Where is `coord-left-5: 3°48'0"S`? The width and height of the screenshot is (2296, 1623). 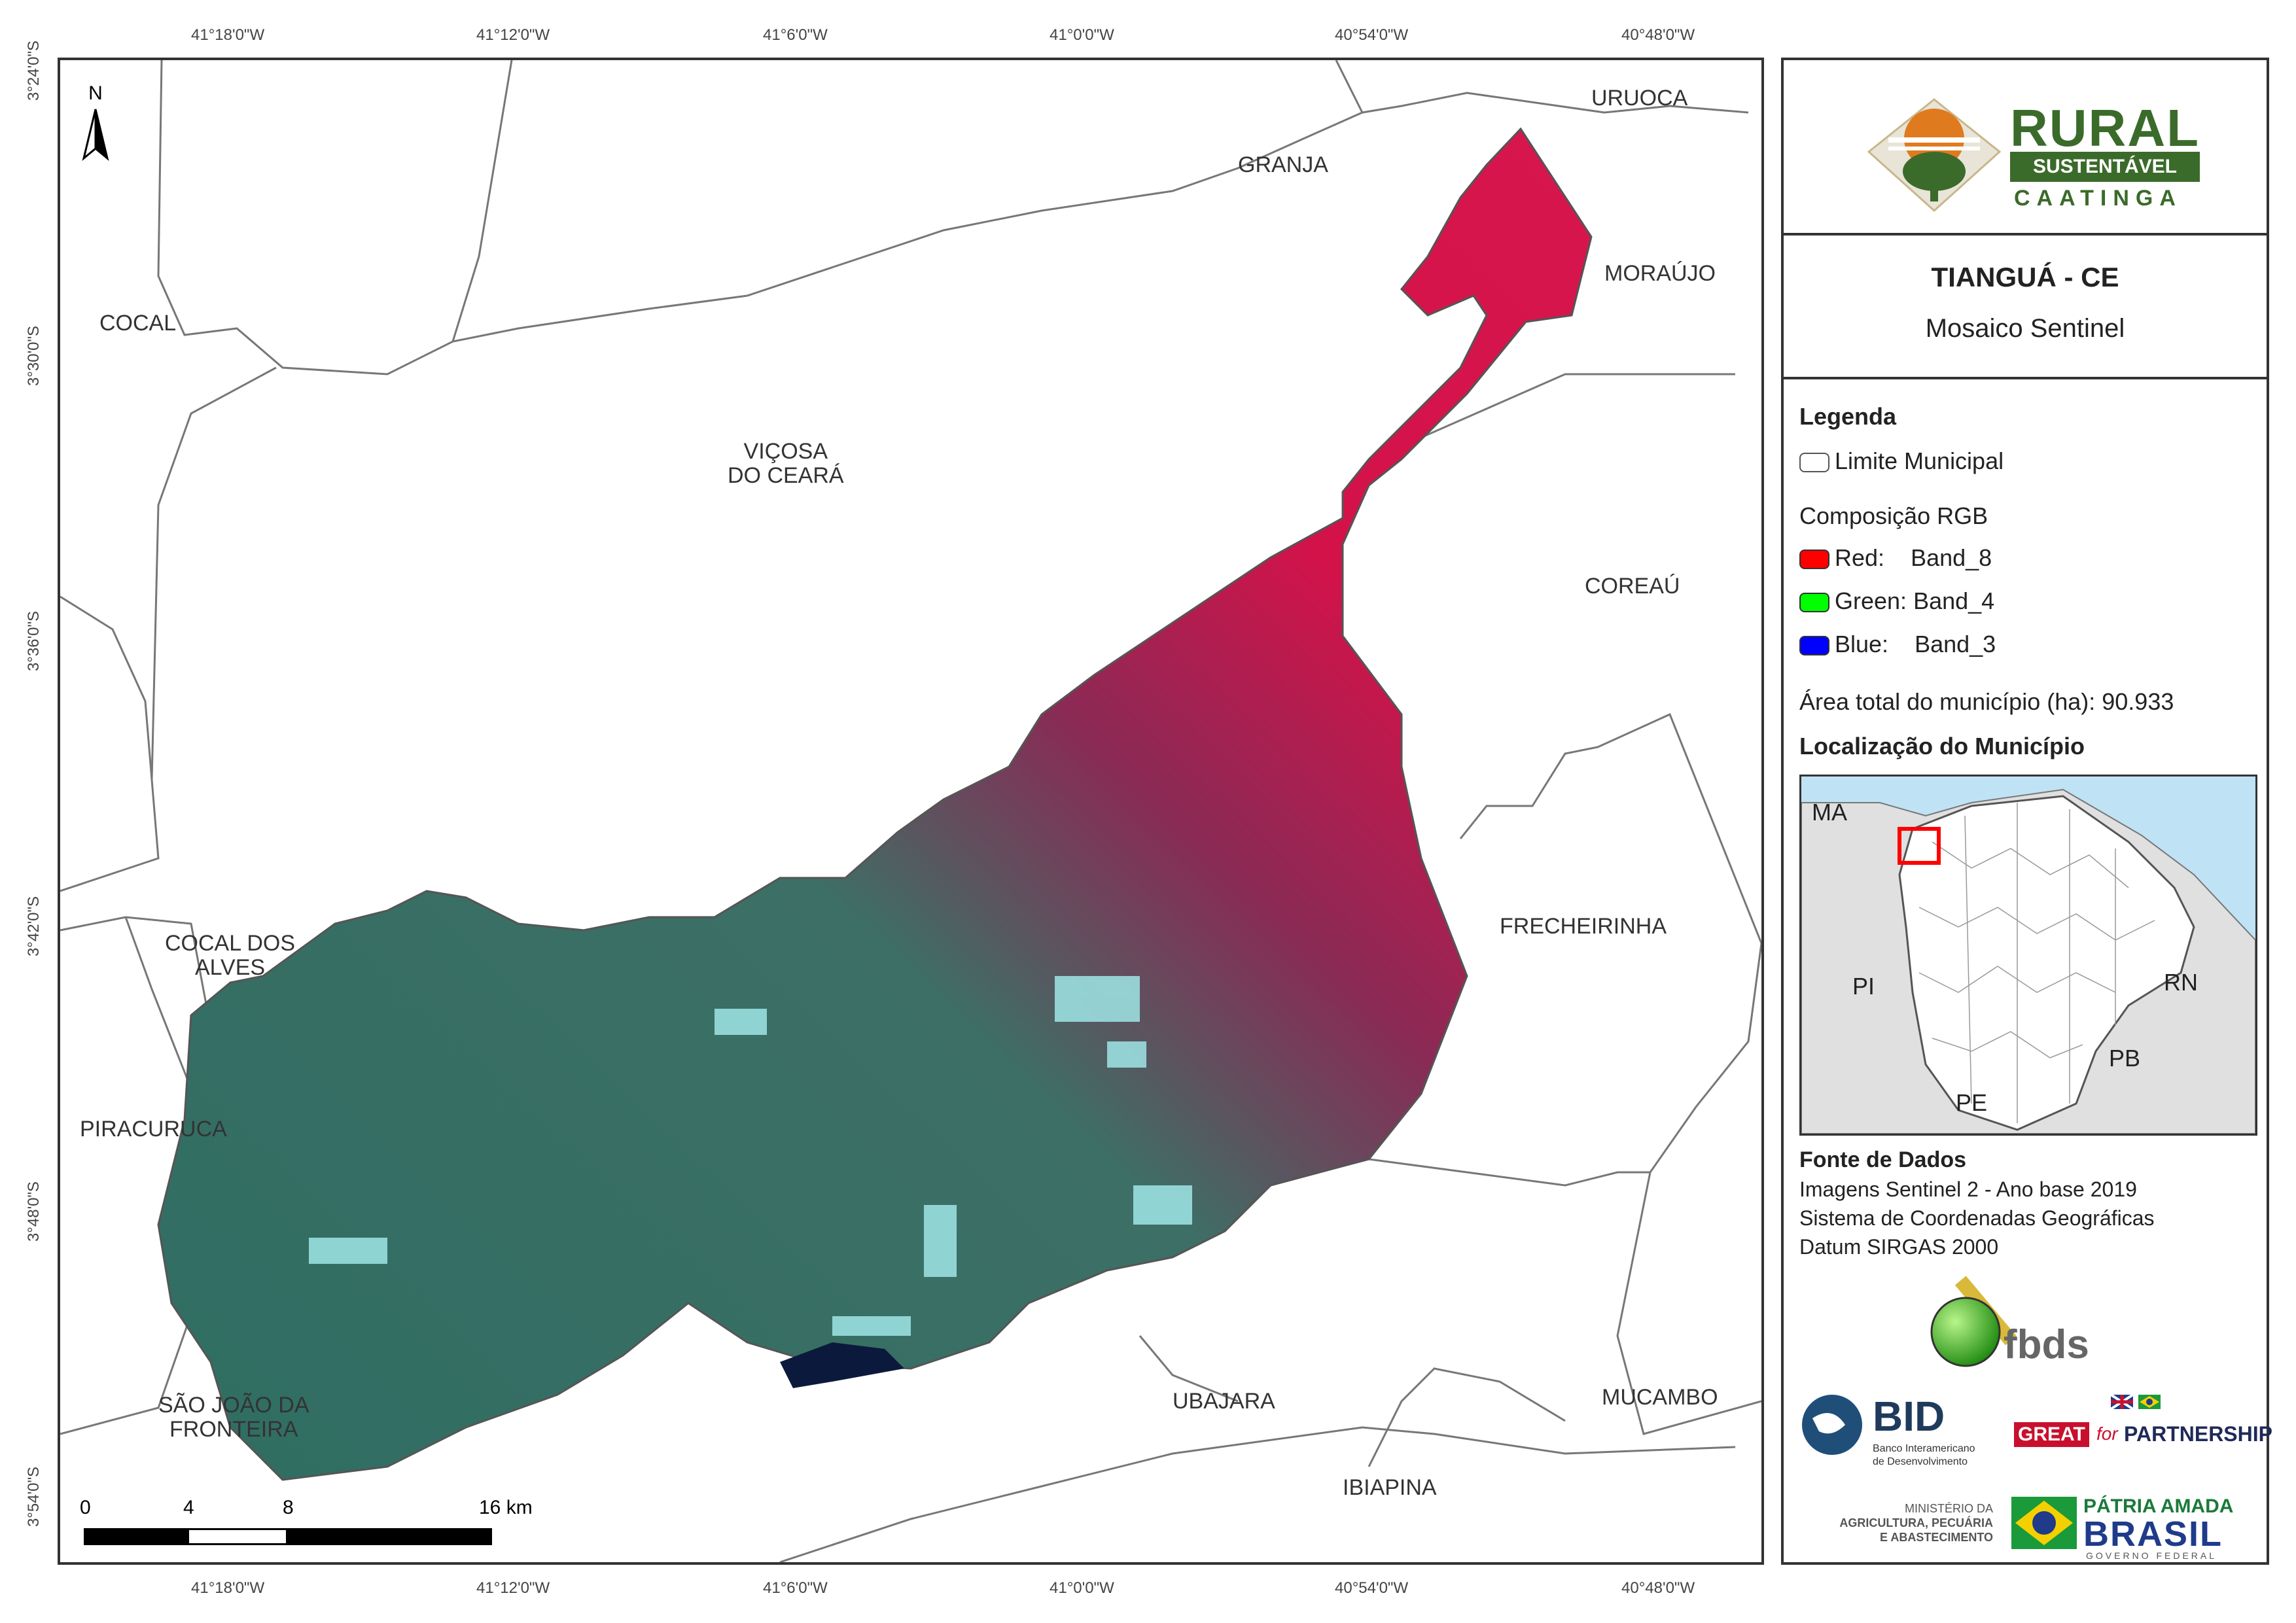 coord-left-5: 3°48'0"S is located at coordinates (34, 1212).